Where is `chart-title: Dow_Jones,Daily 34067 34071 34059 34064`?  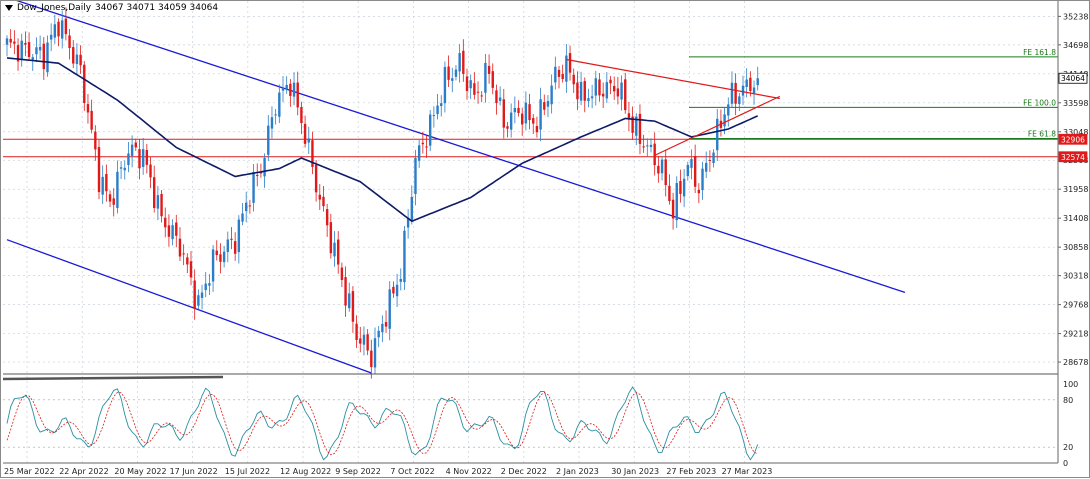 chart-title: Dow_Jones,Daily 34067 34071 34059 34064 is located at coordinates (111, 8).